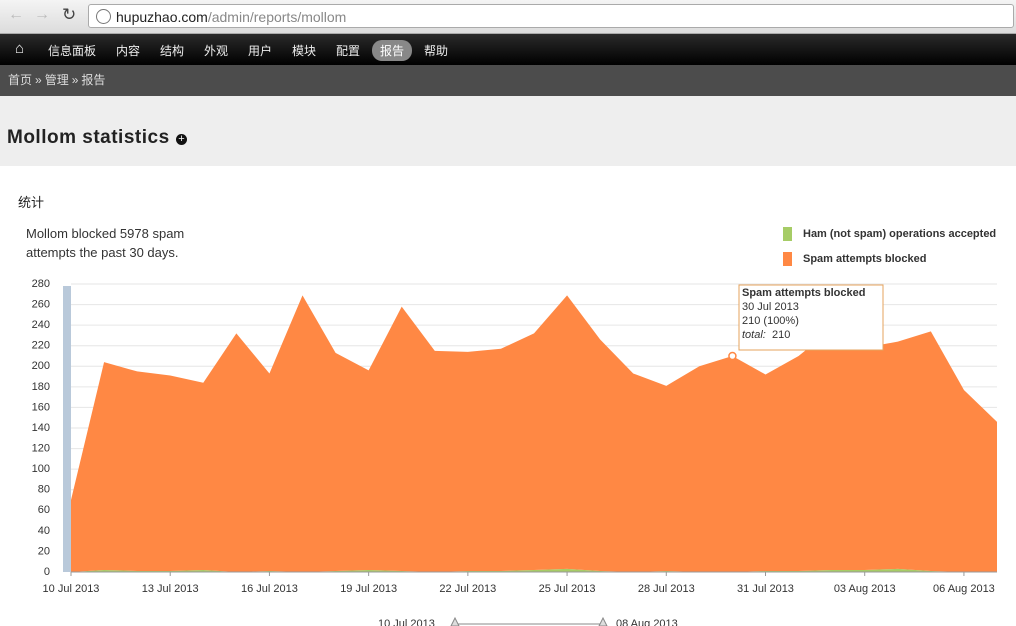  I want to click on legend-label: Ham (not spam) operations accepted, so click(899, 234).